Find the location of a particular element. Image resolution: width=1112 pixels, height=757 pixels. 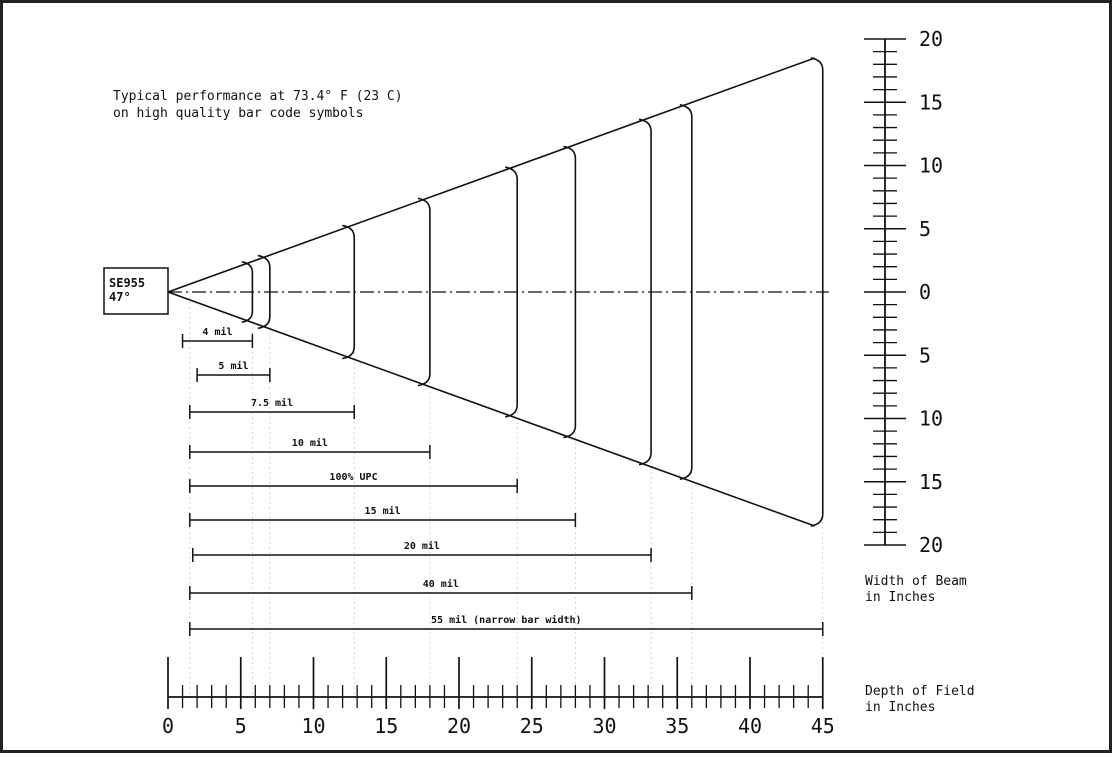

range-label: 10 mil is located at coordinates (310, 443).